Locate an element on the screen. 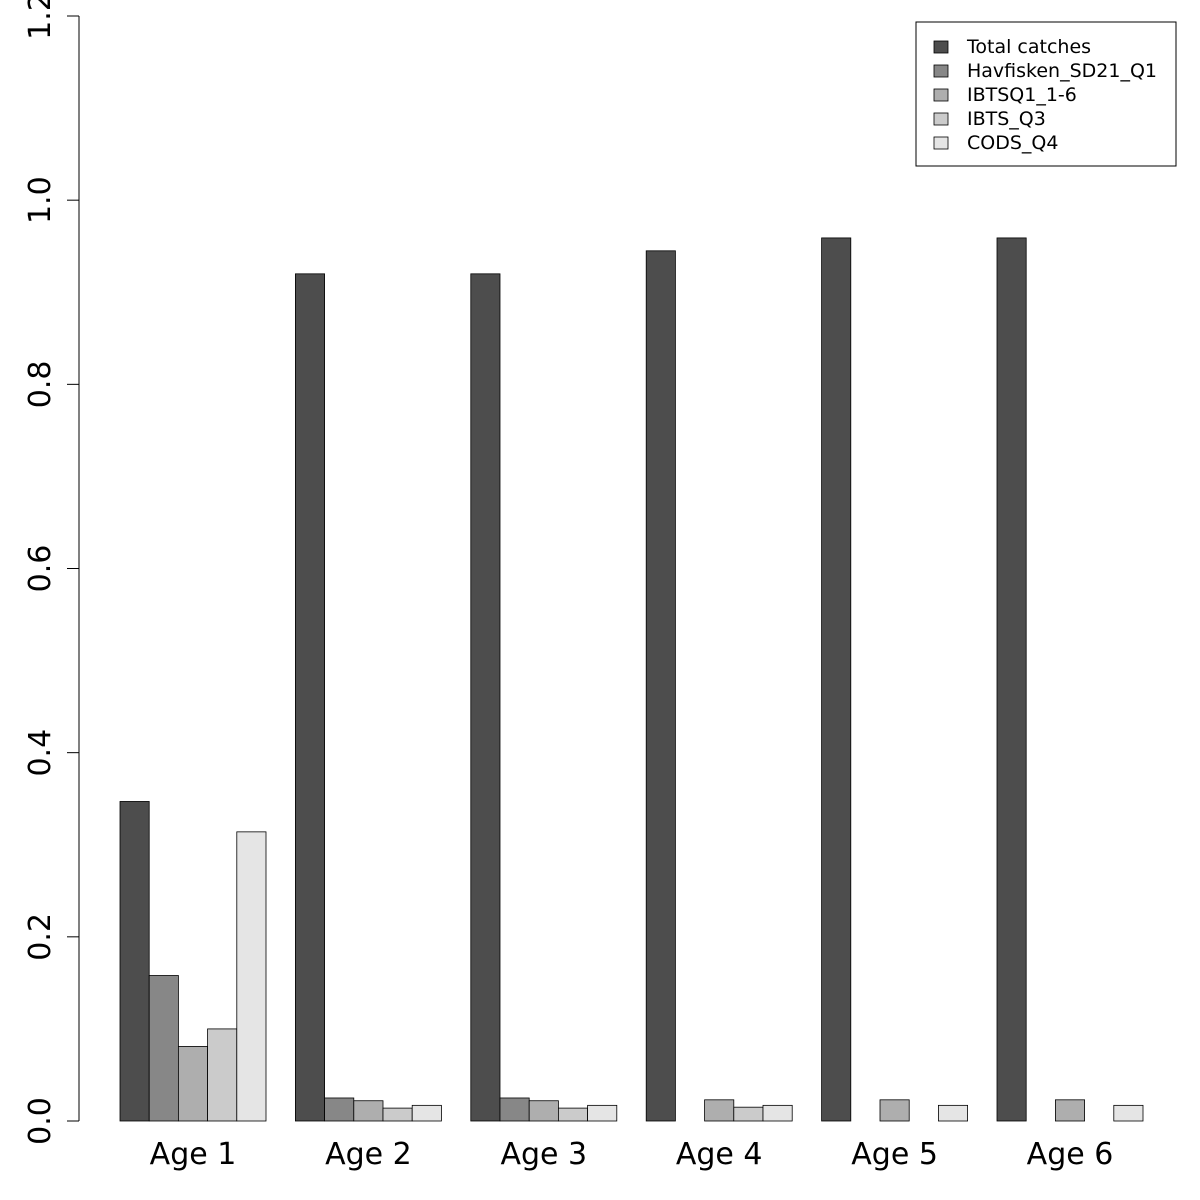 The image size is (1200, 1200). y-tick-label: 1.2 is located at coordinates (40, 20).